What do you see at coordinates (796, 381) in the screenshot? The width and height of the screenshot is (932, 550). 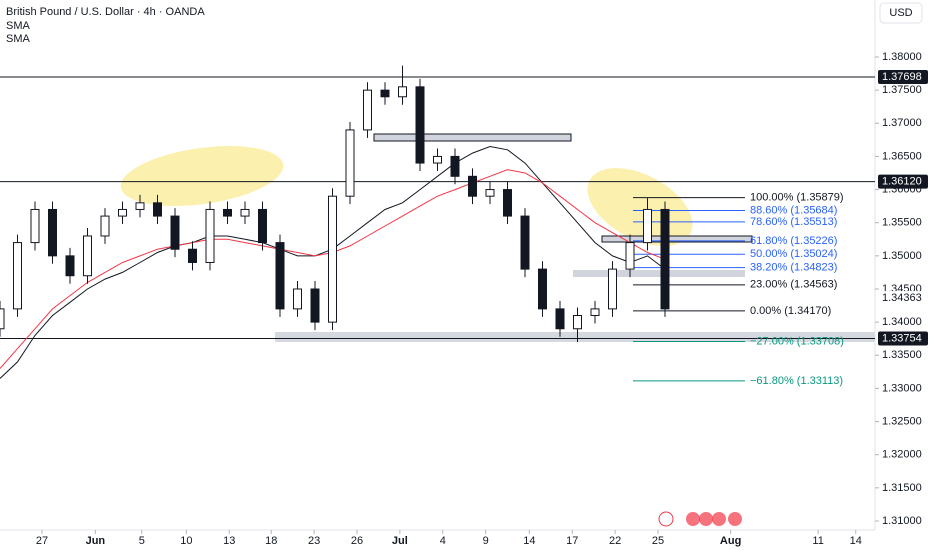 I see `fib-label: −61.80% (1.33113)` at bounding box center [796, 381].